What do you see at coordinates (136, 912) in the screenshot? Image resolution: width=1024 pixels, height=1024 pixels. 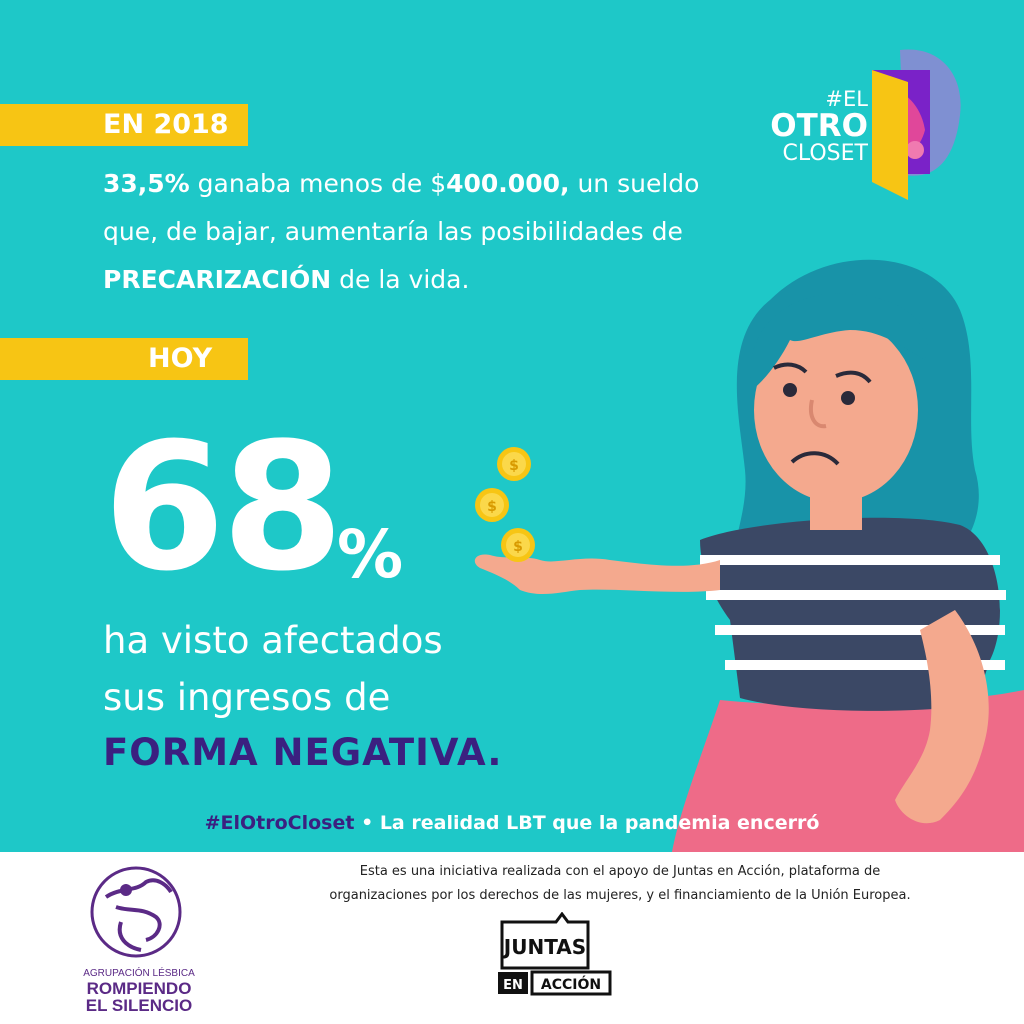 I see `rompiendo-el-silencio-logo-icon` at bounding box center [136, 912].